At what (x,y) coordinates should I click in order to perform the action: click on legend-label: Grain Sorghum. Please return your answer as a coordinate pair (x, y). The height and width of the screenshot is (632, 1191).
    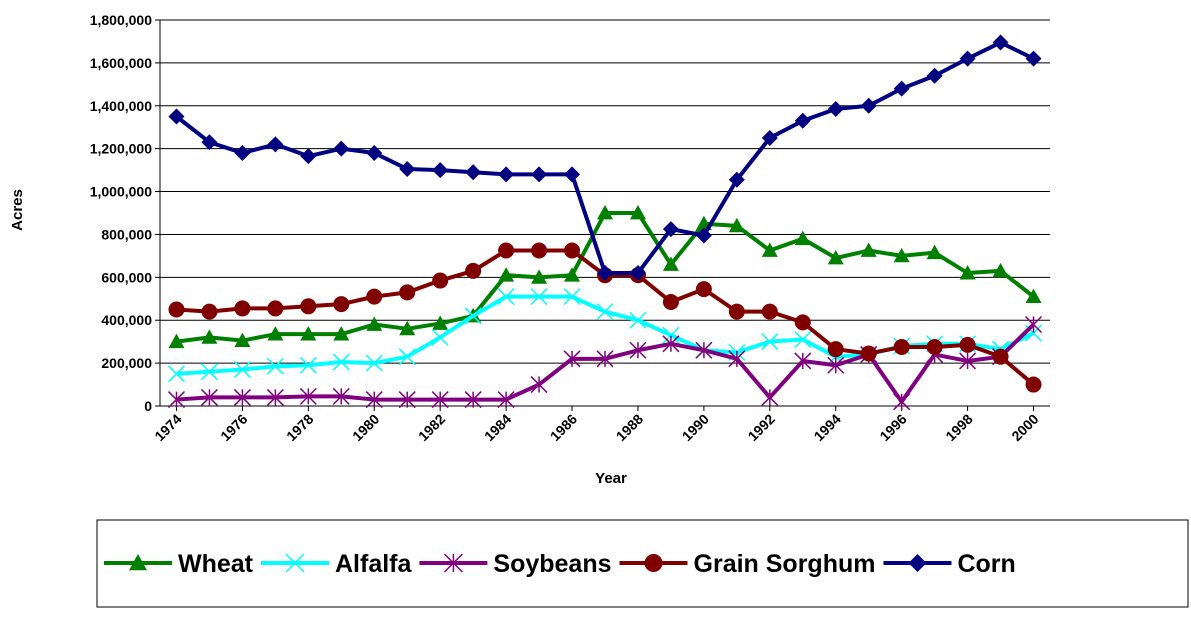
    Looking at the image, I should click on (785, 564).